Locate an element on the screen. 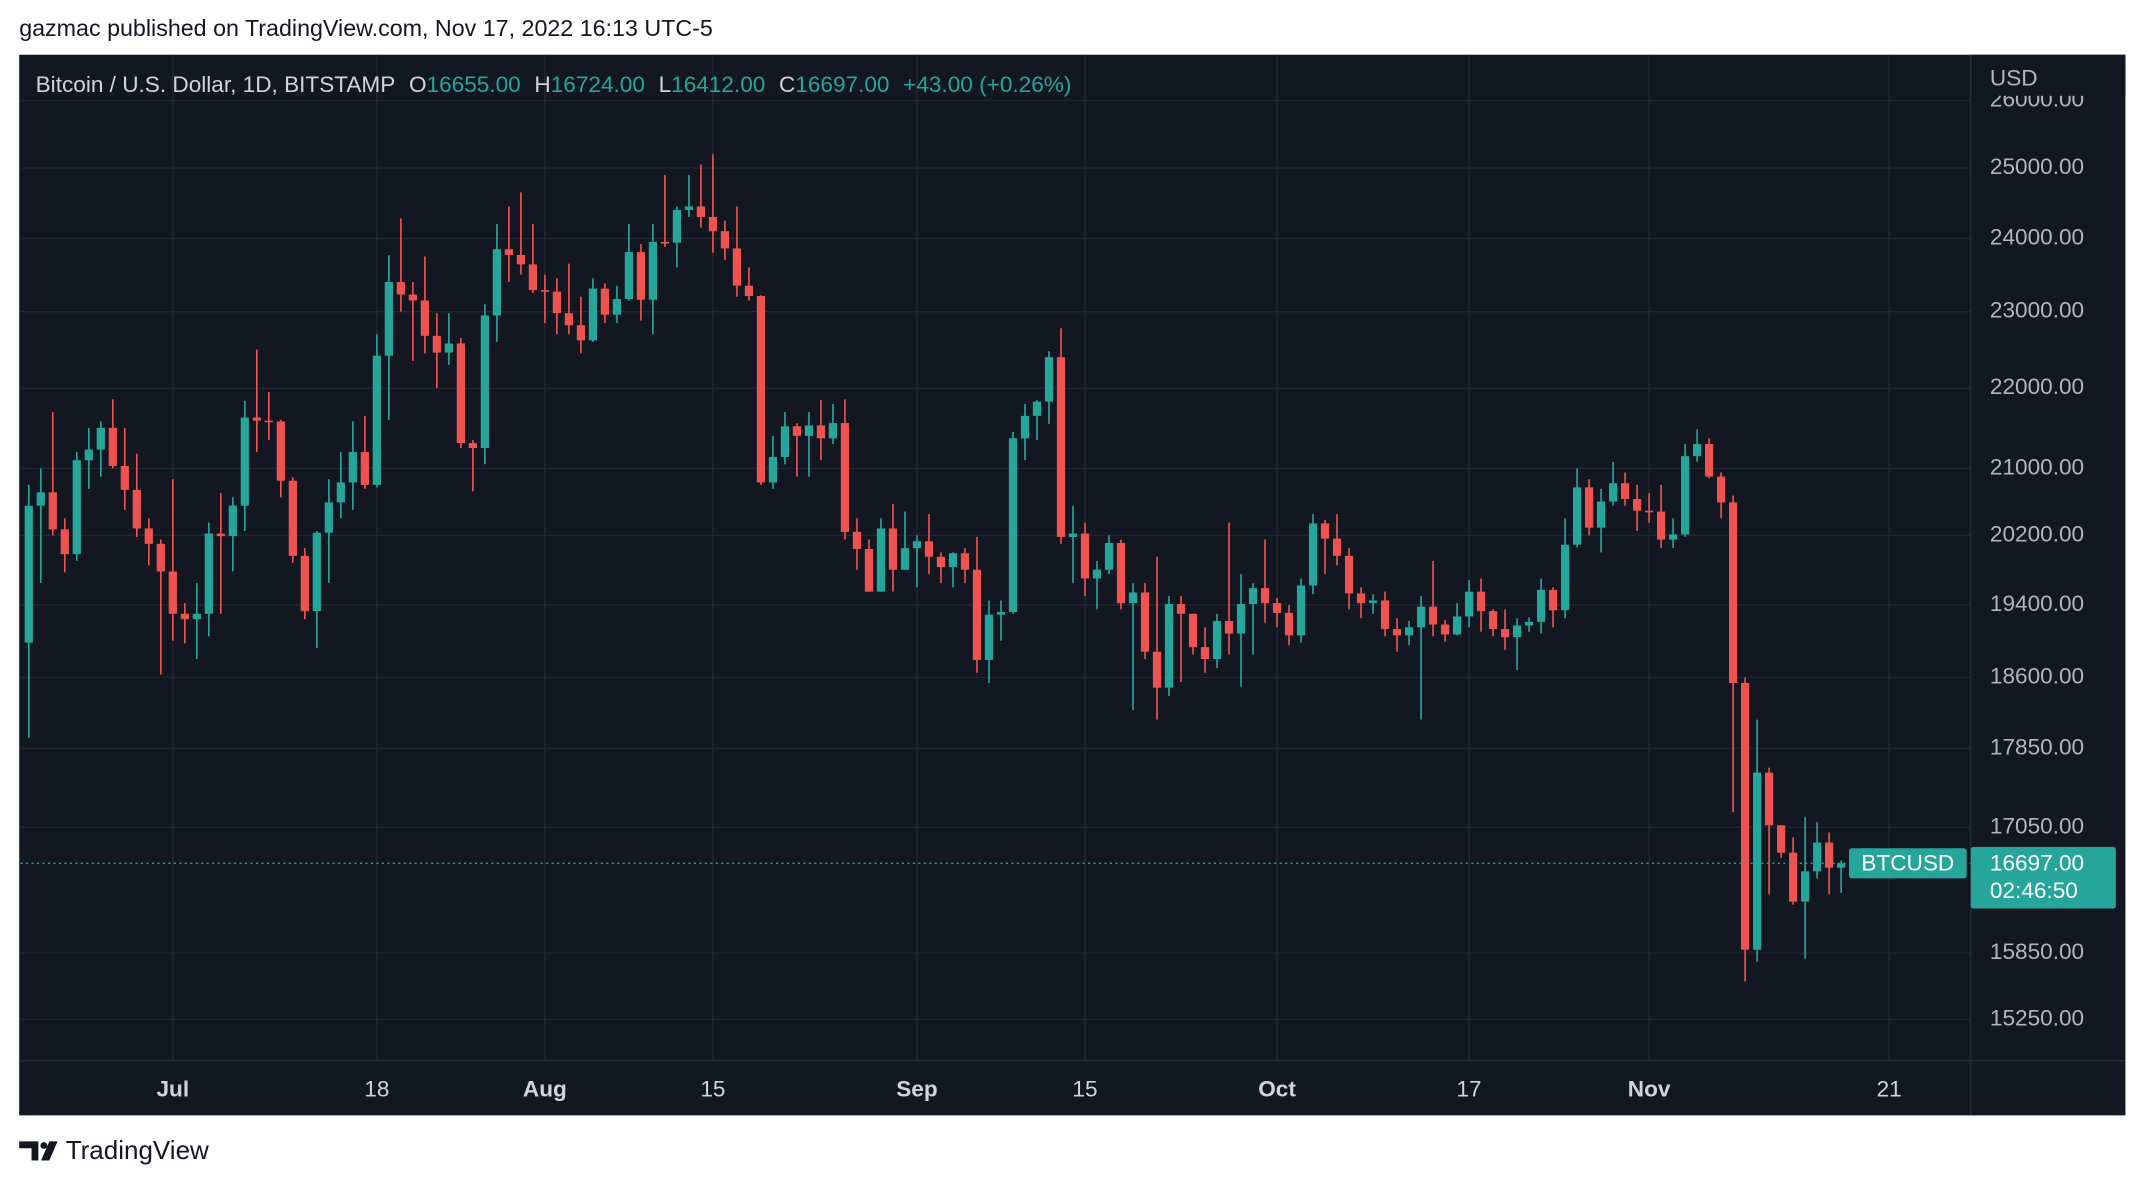  y-tick-label: 15850.00 is located at coordinates (2037, 951).